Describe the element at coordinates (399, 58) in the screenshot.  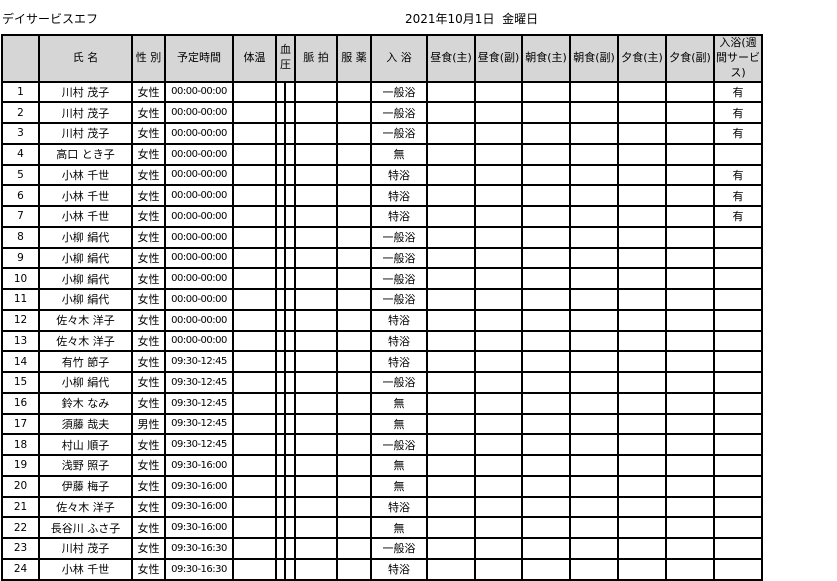
I see `col-header-bath: 入 浴` at that location.